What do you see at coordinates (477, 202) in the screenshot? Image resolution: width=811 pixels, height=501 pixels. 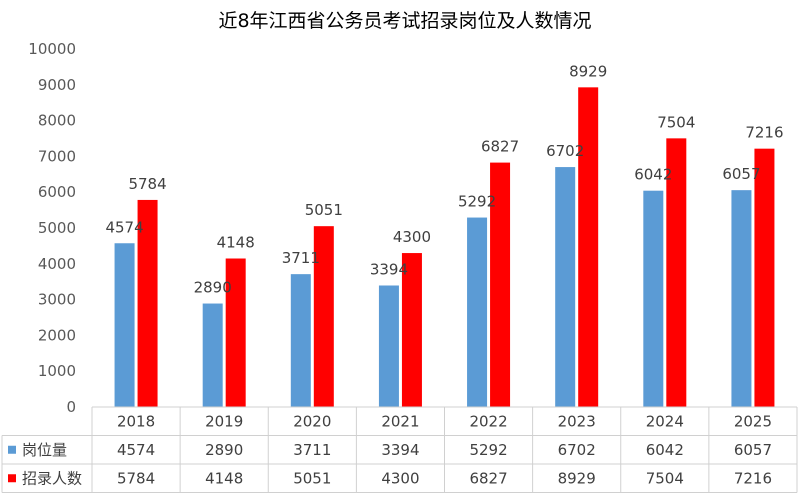 I see `data-label-positions: 5292` at bounding box center [477, 202].